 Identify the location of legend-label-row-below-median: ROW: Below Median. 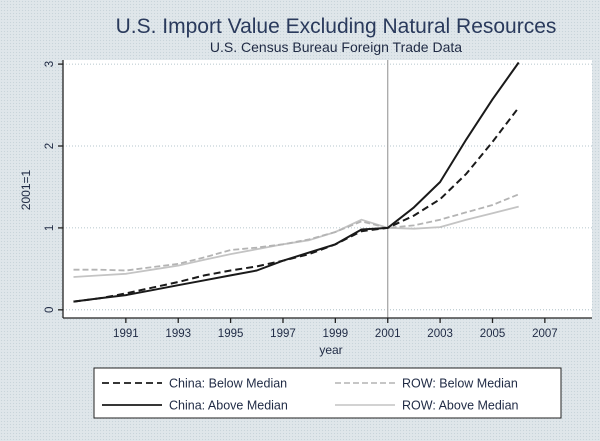
(460, 384).